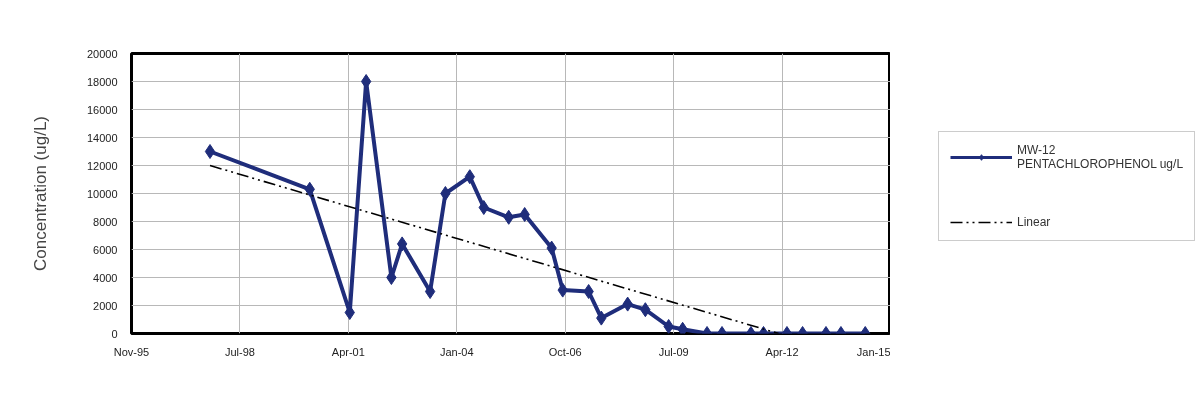 The width and height of the screenshot is (1203, 403). Describe the element at coordinates (102, 137) in the screenshot. I see `y-tick-label: 14000` at that location.